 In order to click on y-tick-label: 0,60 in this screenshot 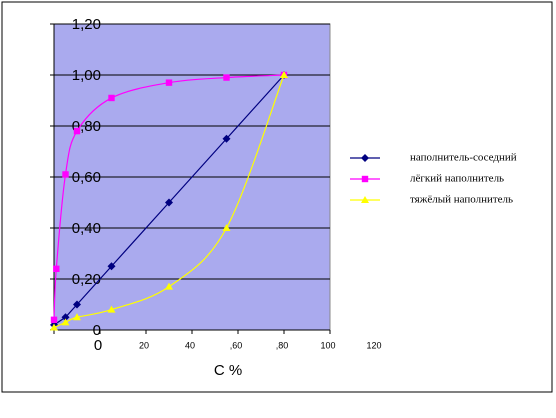, I will do `click(86, 177)`.